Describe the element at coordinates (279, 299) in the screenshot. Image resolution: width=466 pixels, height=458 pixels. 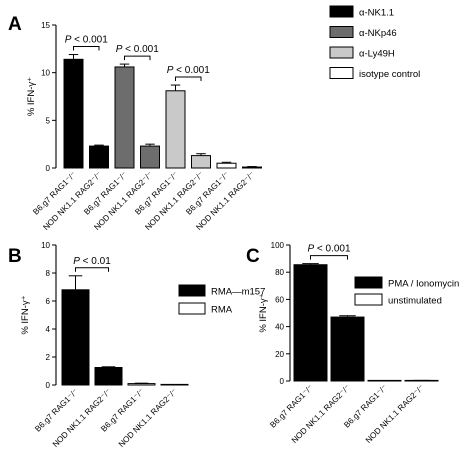
I see `y-tick-label: 60` at that location.